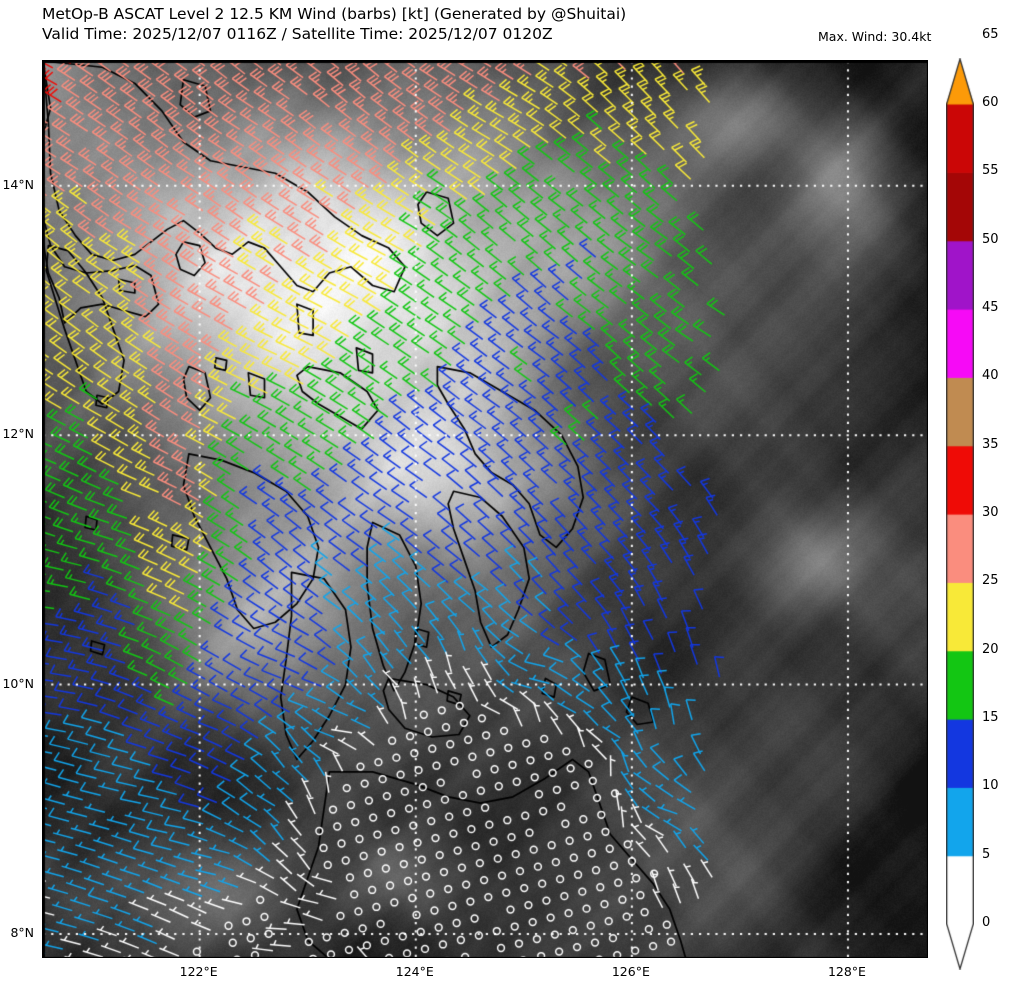 The image size is (1009, 996). Describe the element at coordinates (990, 717) in the screenshot. I see `colorbar-tick-label: 15` at that location.